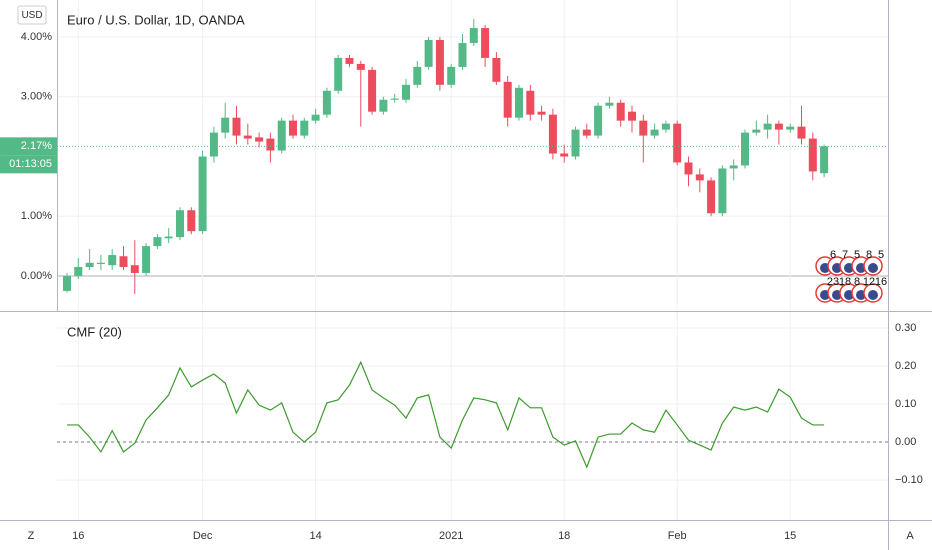 The image size is (932, 550). Describe the element at coordinates (36, 276) in the screenshot. I see `y-tick-label: 0.00%` at that location.